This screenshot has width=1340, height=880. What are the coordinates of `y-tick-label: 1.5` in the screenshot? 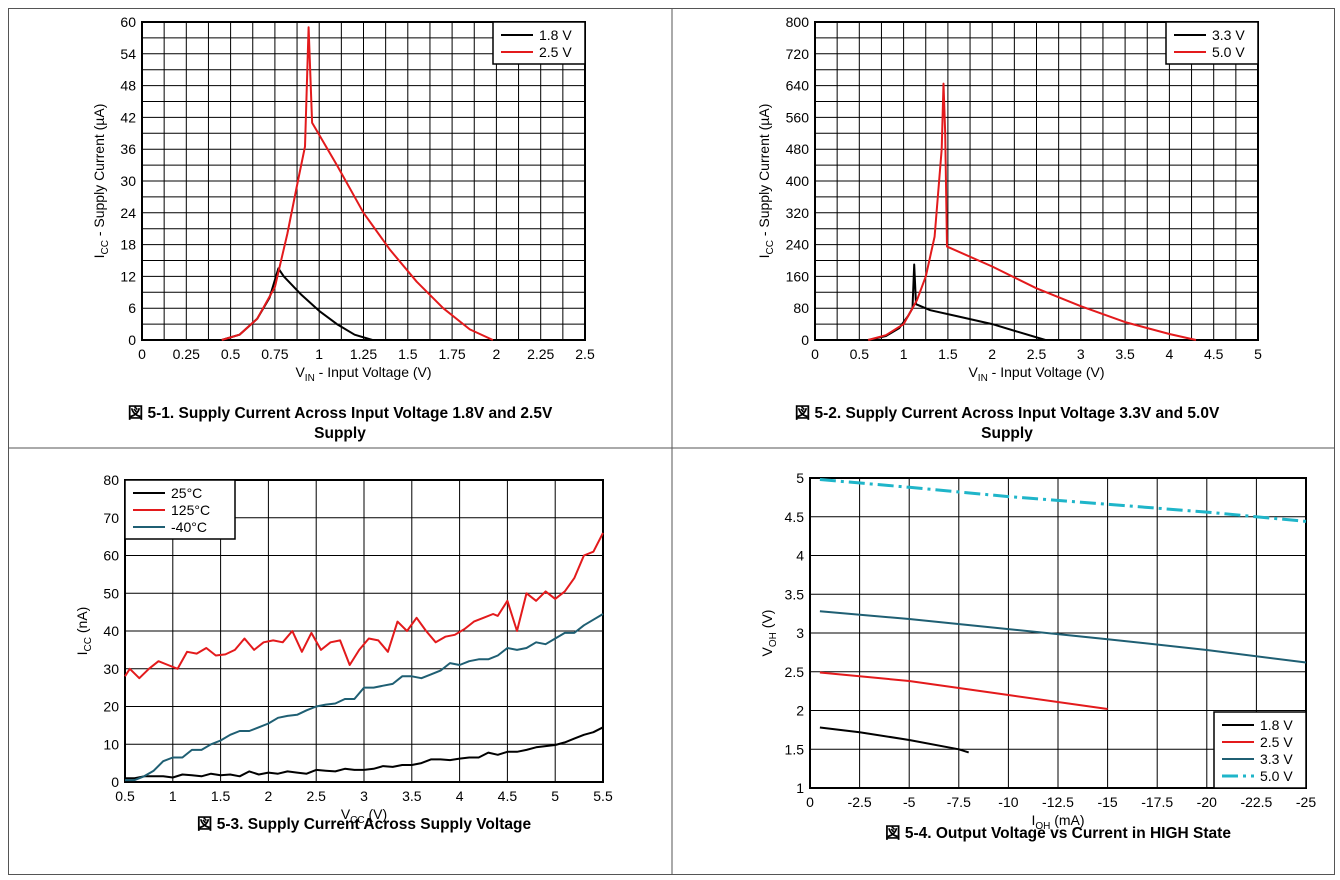 It's located at (795, 749).